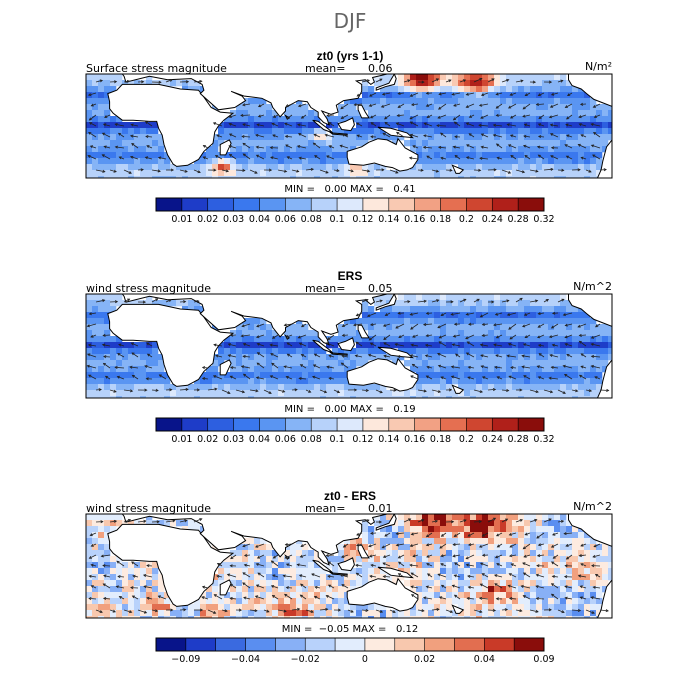 The height and width of the screenshot is (700, 700). What do you see at coordinates (380, 288) in the screenshot?
I see `panel-mean-value: 0.05` at bounding box center [380, 288].